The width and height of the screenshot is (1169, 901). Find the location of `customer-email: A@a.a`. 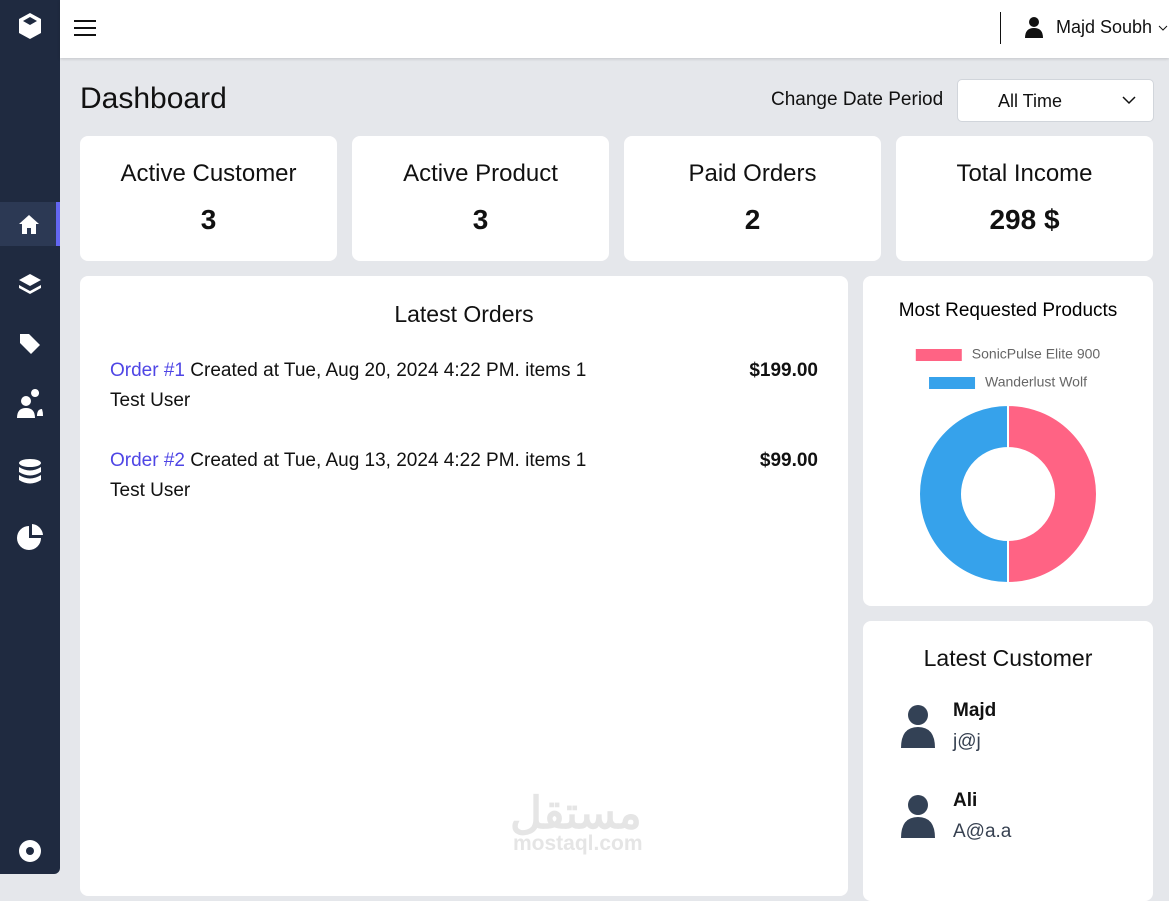

customer-email: A@a.a is located at coordinates (982, 831).